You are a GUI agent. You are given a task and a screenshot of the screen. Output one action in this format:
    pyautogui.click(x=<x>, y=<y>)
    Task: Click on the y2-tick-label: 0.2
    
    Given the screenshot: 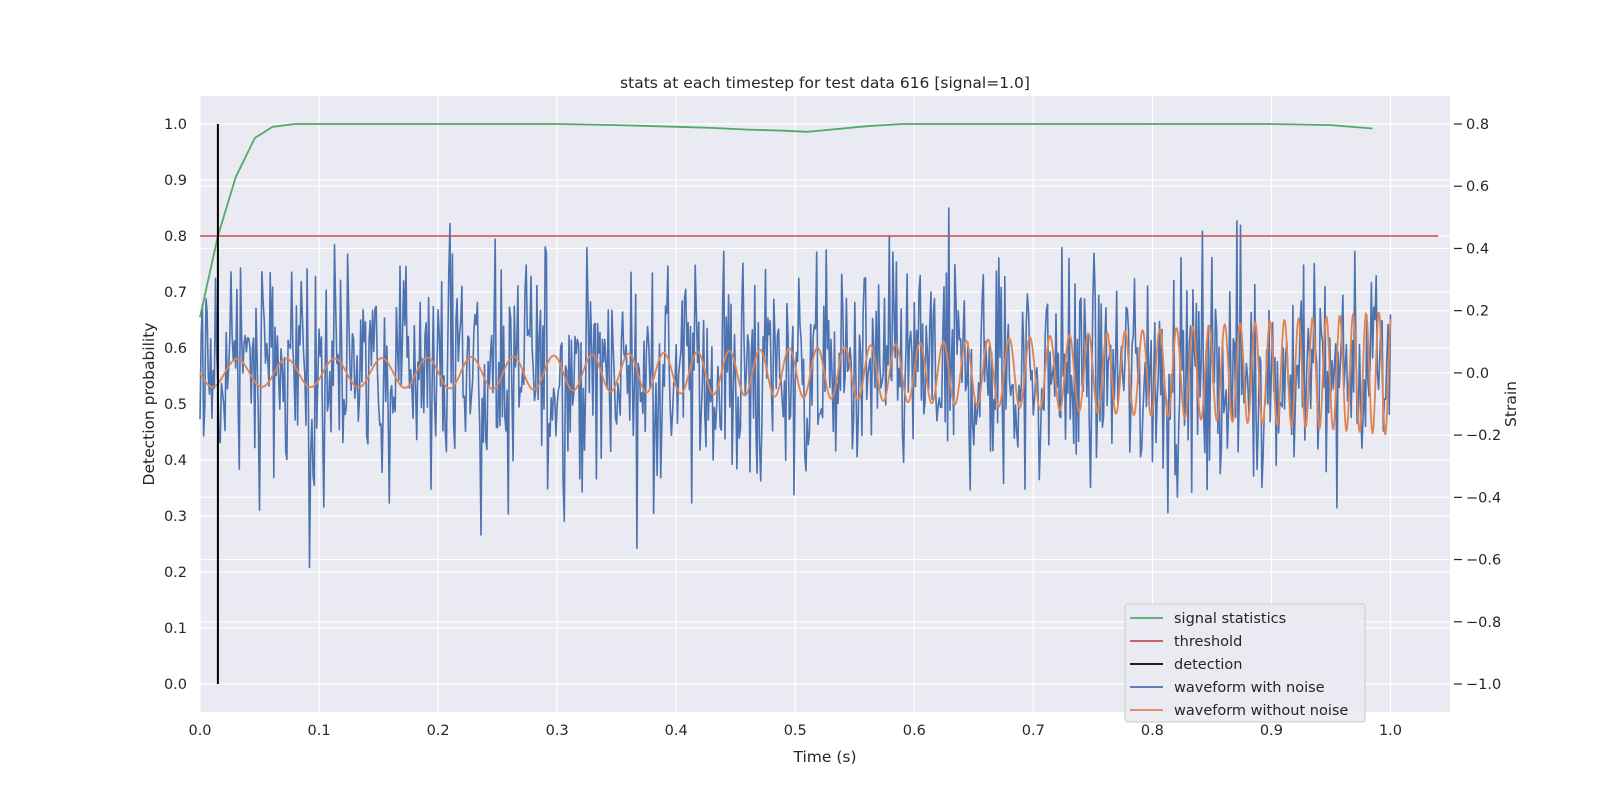 What is the action you would take?
    pyautogui.click(x=1477, y=312)
    